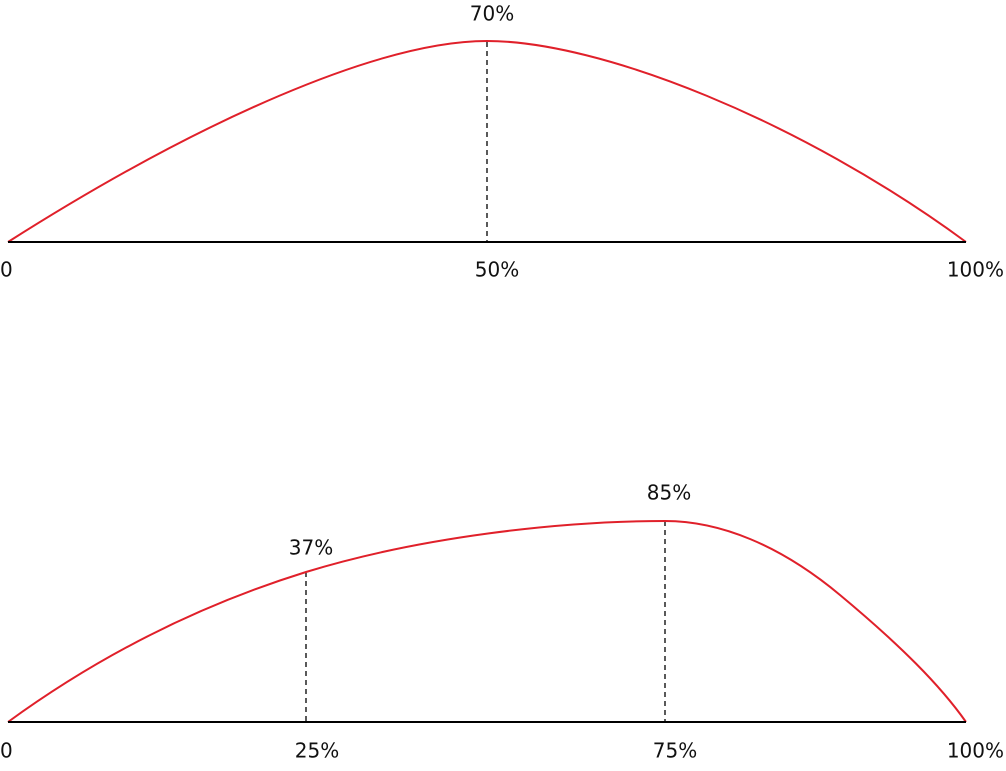 The width and height of the screenshot is (1006, 771). What do you see at coordinates (311, 548) in the screenshot?
I see `peak-label: 37%` at bounding box center [311, 548].